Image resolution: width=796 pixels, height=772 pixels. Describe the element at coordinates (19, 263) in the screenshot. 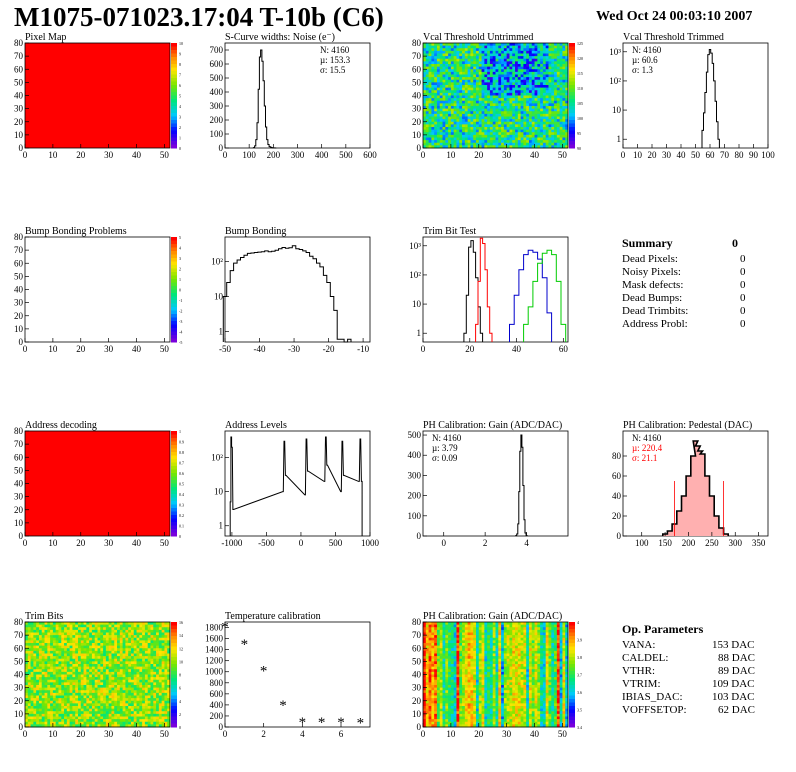

I see `bump-map-ytick-label: 60` at that location.